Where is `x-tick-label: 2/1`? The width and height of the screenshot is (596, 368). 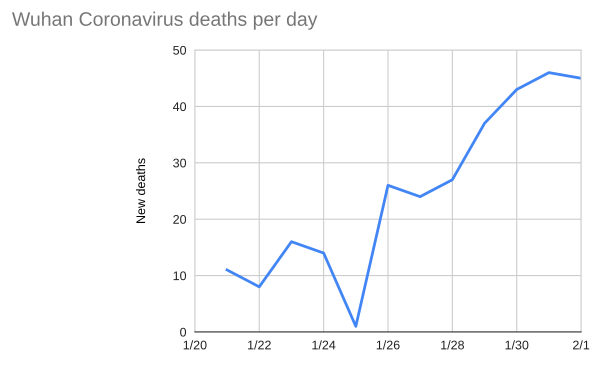
x-tick-label: 2/1 is located at coordinates (581, 345).